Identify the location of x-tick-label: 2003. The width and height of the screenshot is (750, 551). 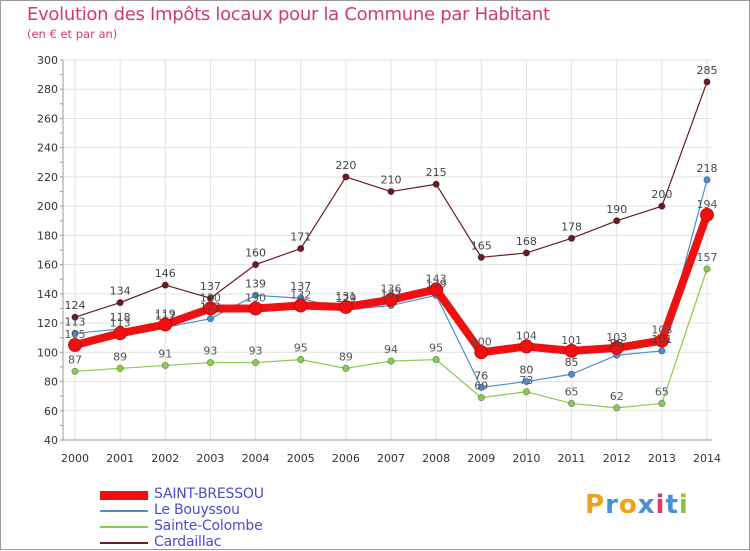
(210, 458).